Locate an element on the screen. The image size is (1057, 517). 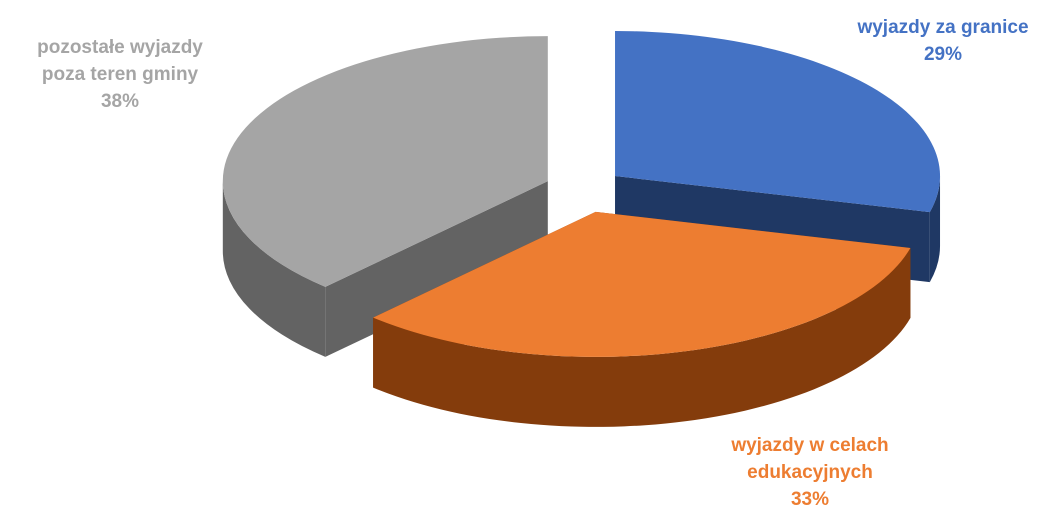
slice-label-education-value: 33% is located at coordinates (810, 499).